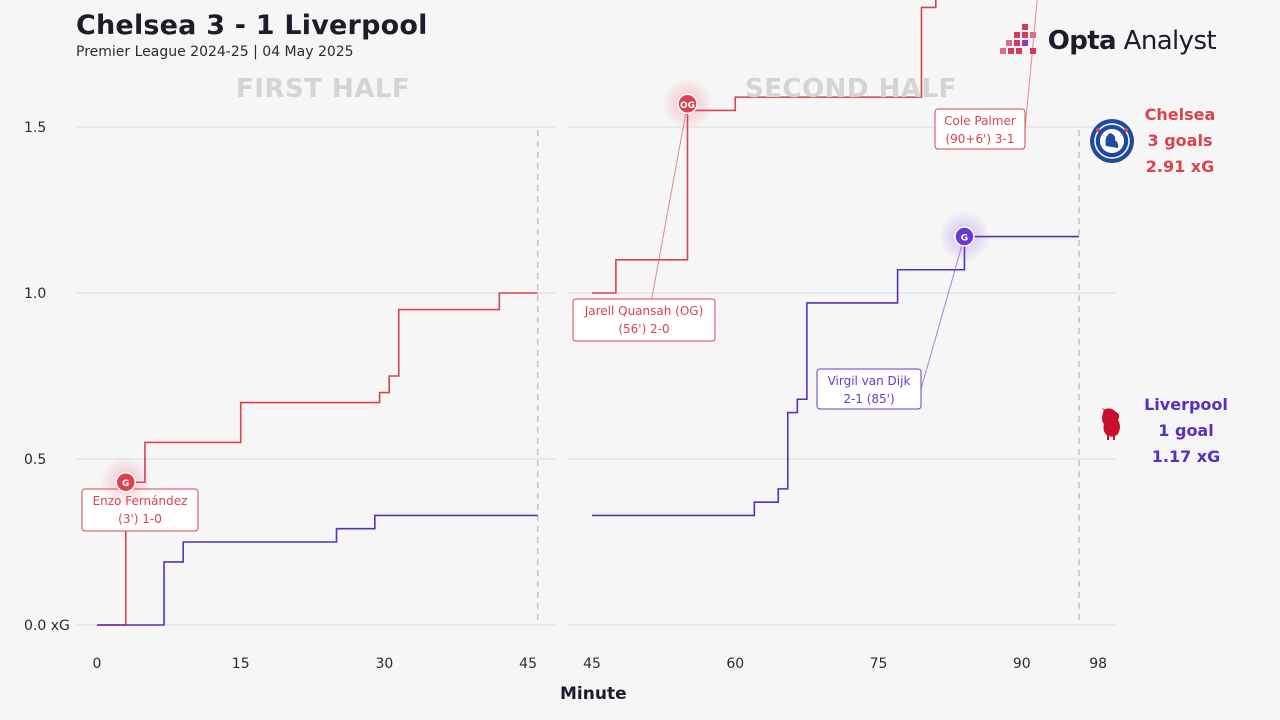  Describe the element at coordinates (317, 570) in the screenshot. I see `liverpool-xg-line-first-half` at that location.